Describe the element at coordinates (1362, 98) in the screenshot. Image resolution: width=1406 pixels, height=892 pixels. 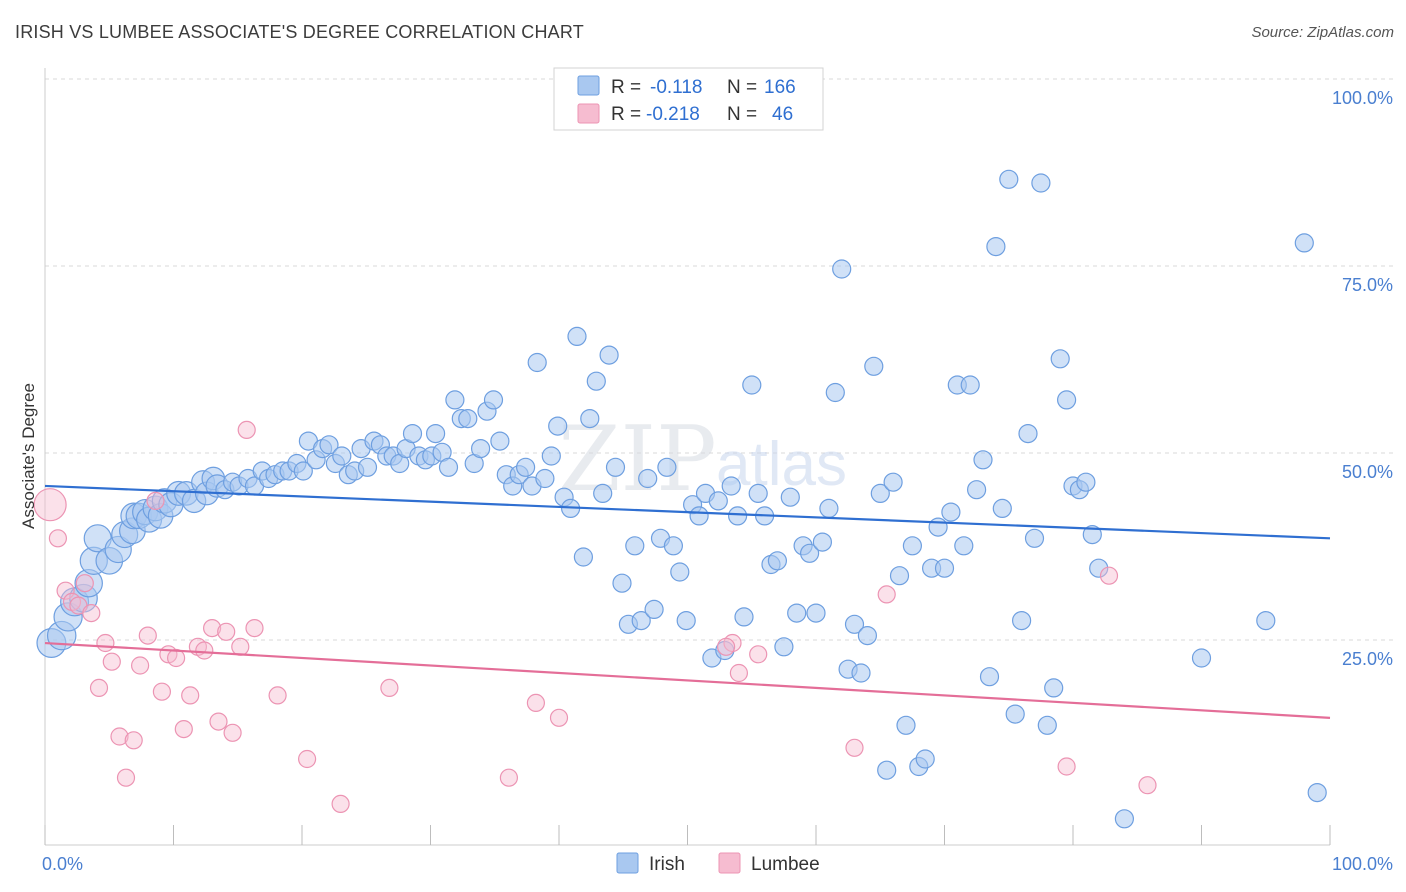
I see `y-tick-label-100: 100.0%` at that location.